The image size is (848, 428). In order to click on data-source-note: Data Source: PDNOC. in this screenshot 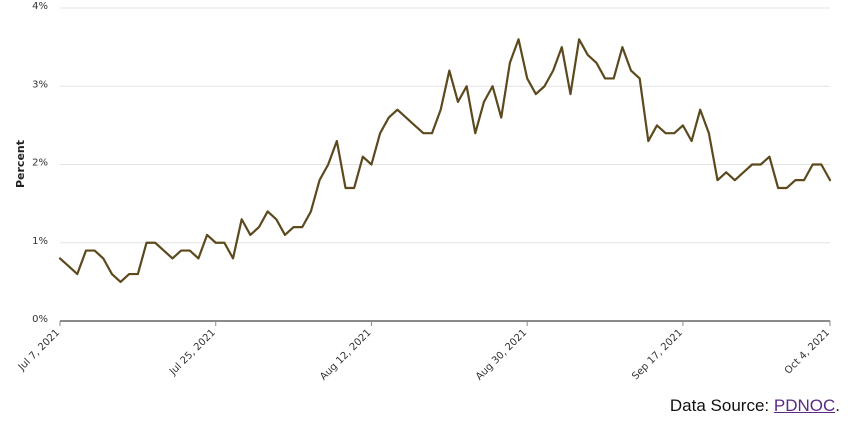, I will do `click(755, 406)`.